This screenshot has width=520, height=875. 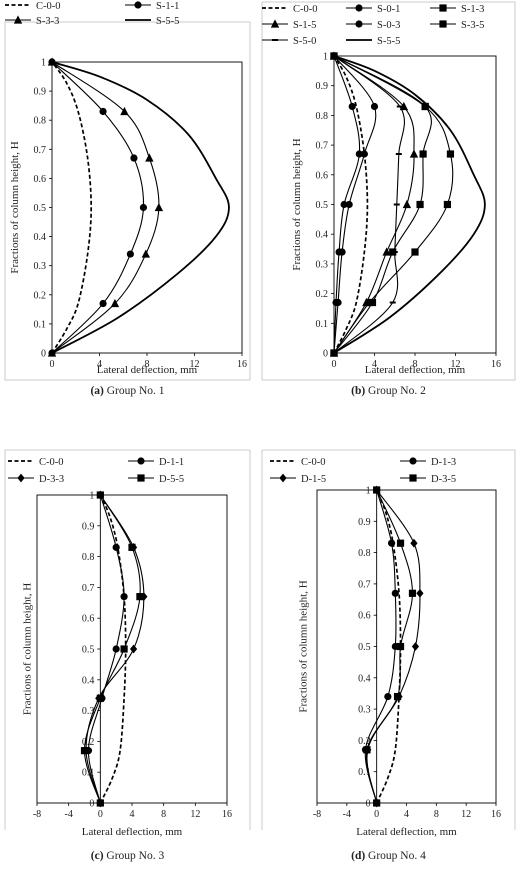 What do you see at coordinates (388, 646) in the screenshot?
I see `series-line` at bounding box center [388, 646].